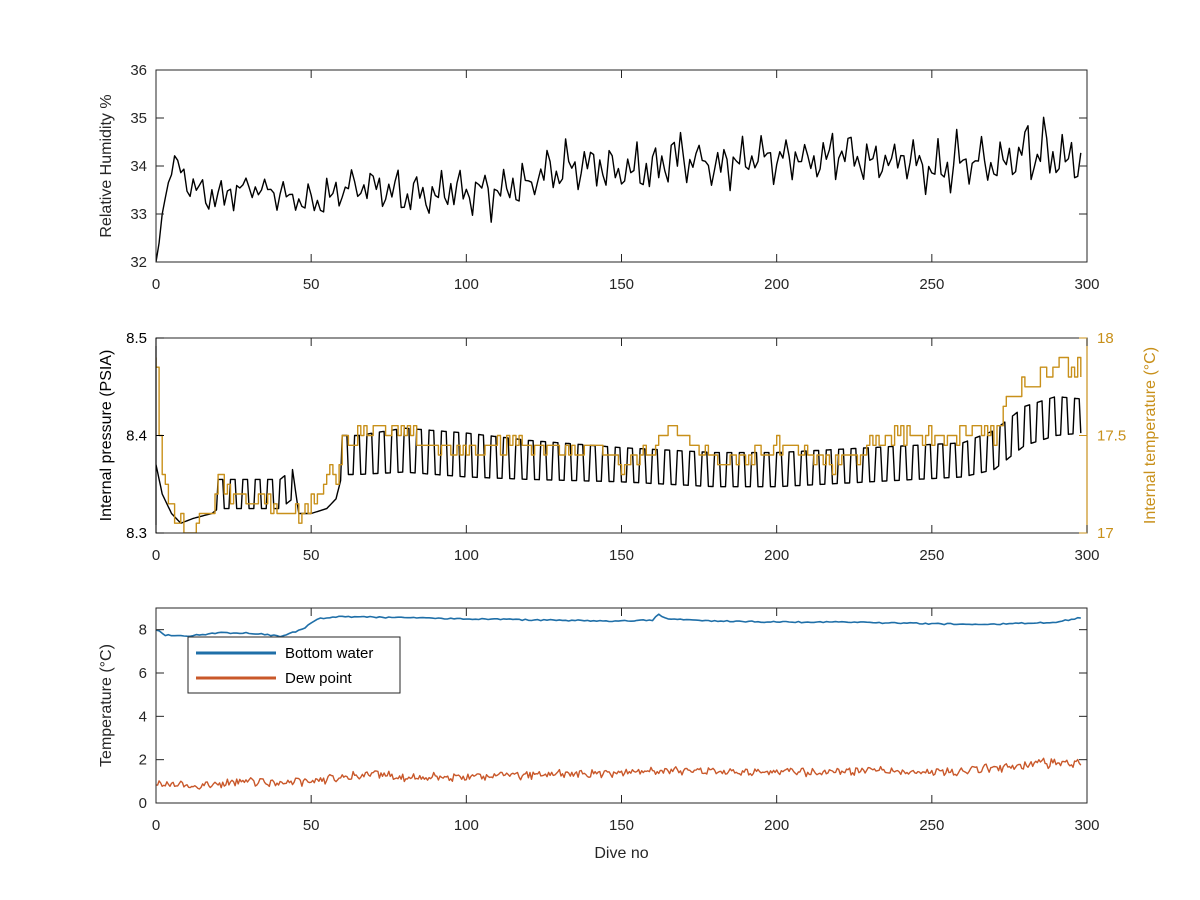 The image size is (1200, 900). Describe the element at coordinates (319, 678) in the screenshot. I see `legend-label: Dew point` at that location.